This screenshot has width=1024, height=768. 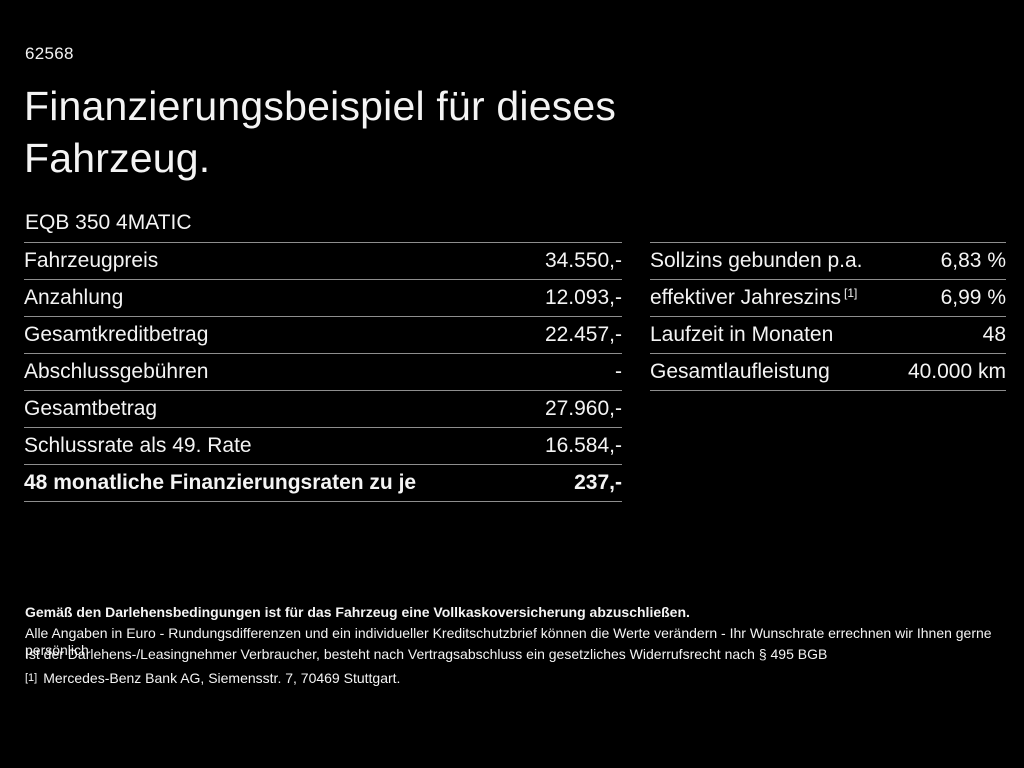 What do you see at coordinates (973, 260) in the screenshot?
I see `row-value: 6,83 %` at bounding box center [973, 260].